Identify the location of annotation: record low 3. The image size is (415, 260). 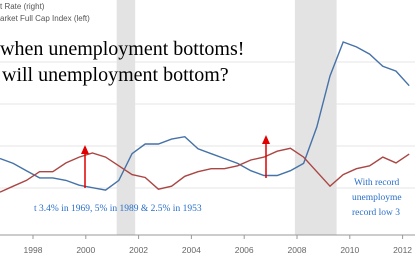
(376, 213).